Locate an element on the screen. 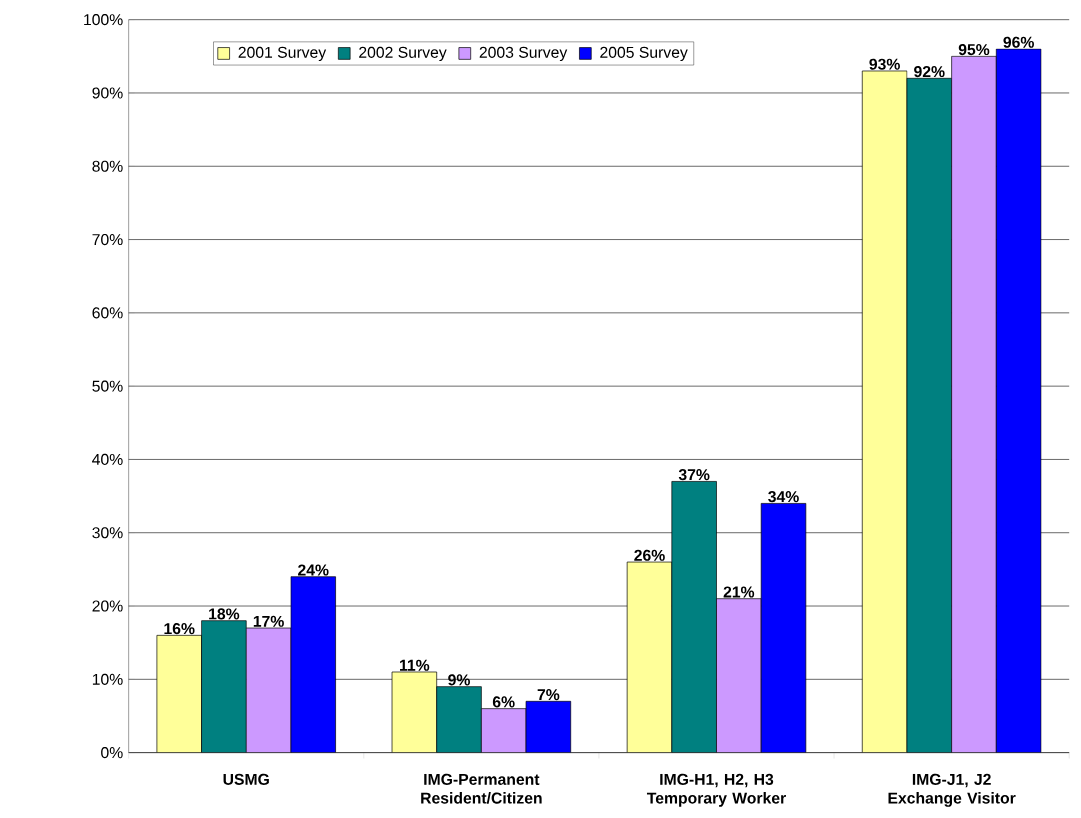 Image resolution: width=1081 pixels, height=818 pixels. x-tick-label: USMG is located at coordinates (246, 780).